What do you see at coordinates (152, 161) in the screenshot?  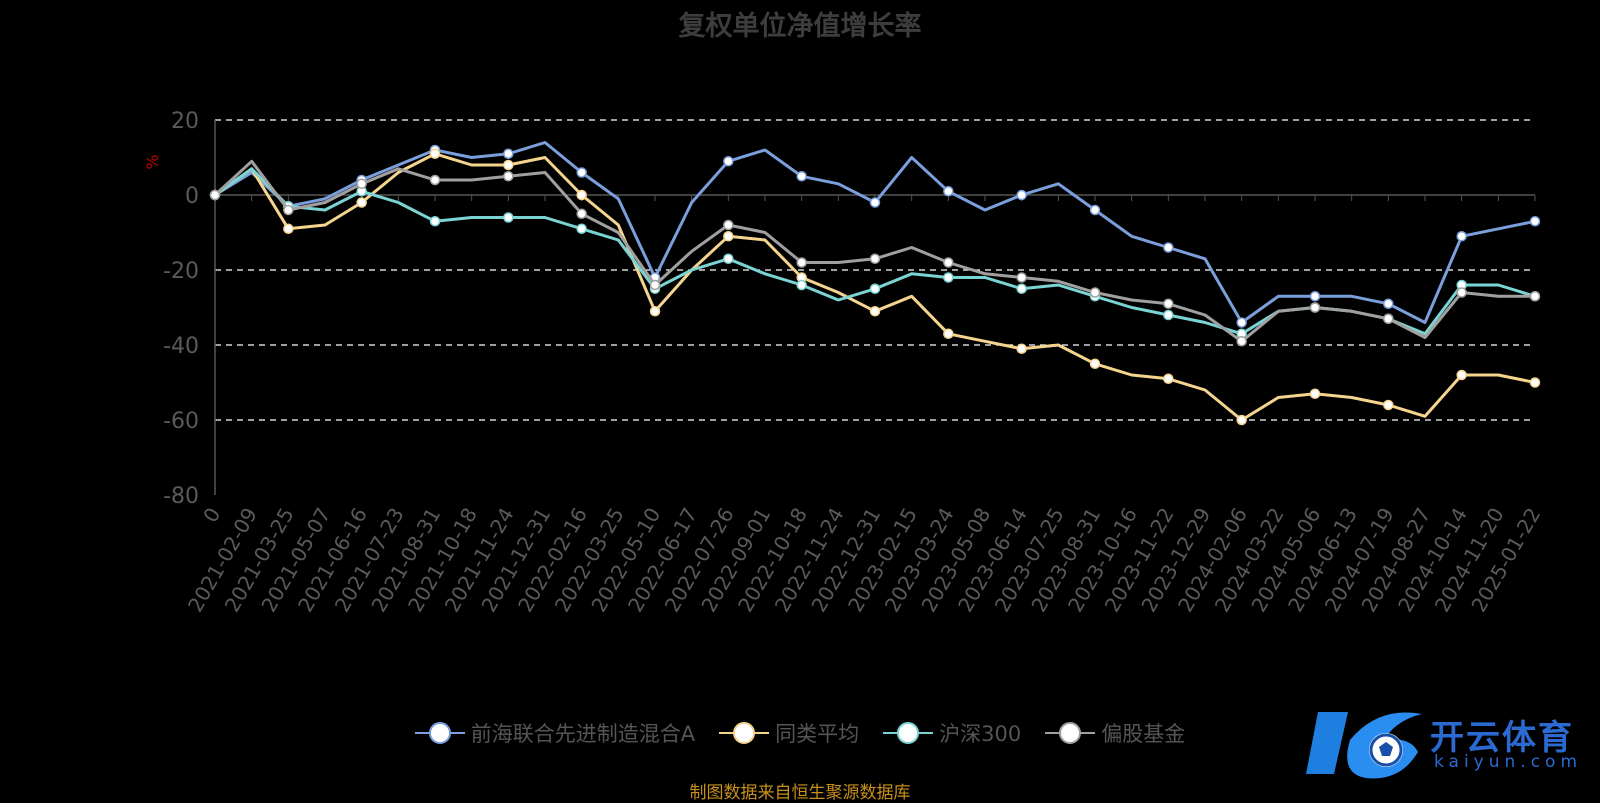 I see `y-axis-label: %` at bounding box center [152, 161].